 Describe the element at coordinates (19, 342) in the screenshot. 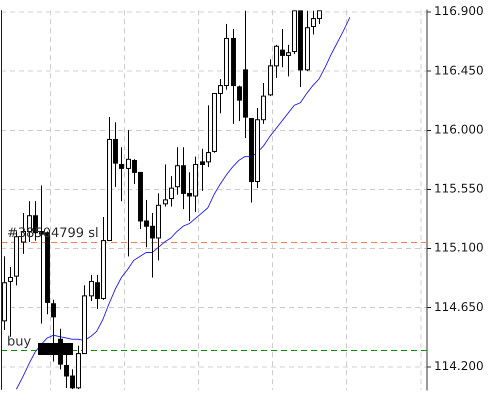

I see `ref-line-label: buy` at that location.